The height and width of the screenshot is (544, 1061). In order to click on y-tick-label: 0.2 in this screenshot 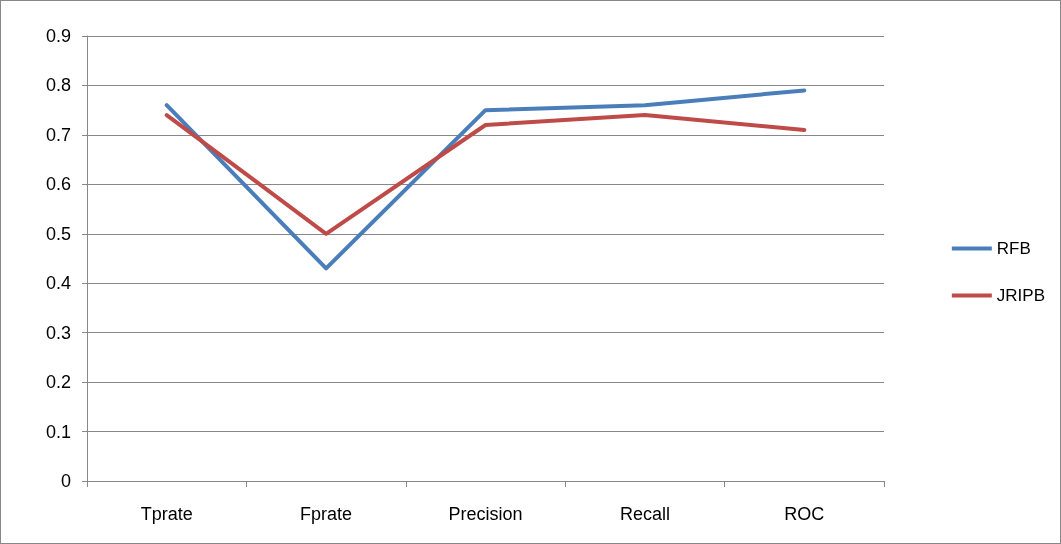, I will do `click(58, 382)`.